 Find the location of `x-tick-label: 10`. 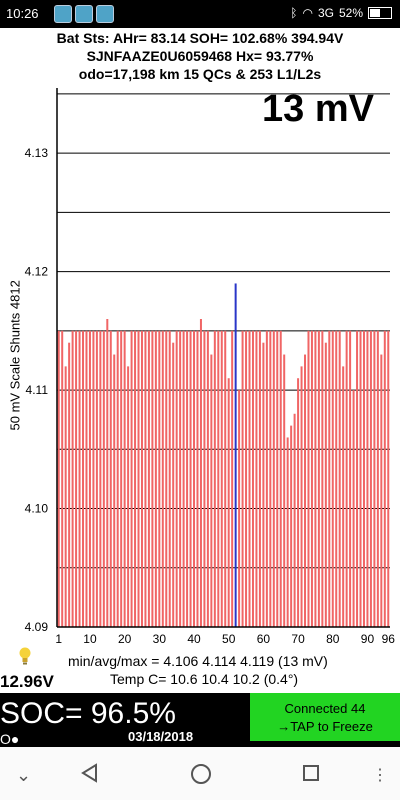

x-tick-label: 10 is located at coordinates (90, 639).